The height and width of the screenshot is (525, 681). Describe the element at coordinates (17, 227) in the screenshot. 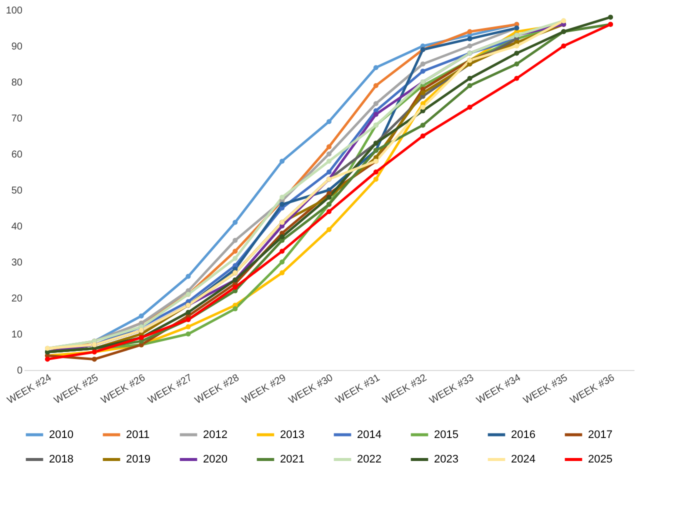

I see `y-tick-label: 40` at that location.